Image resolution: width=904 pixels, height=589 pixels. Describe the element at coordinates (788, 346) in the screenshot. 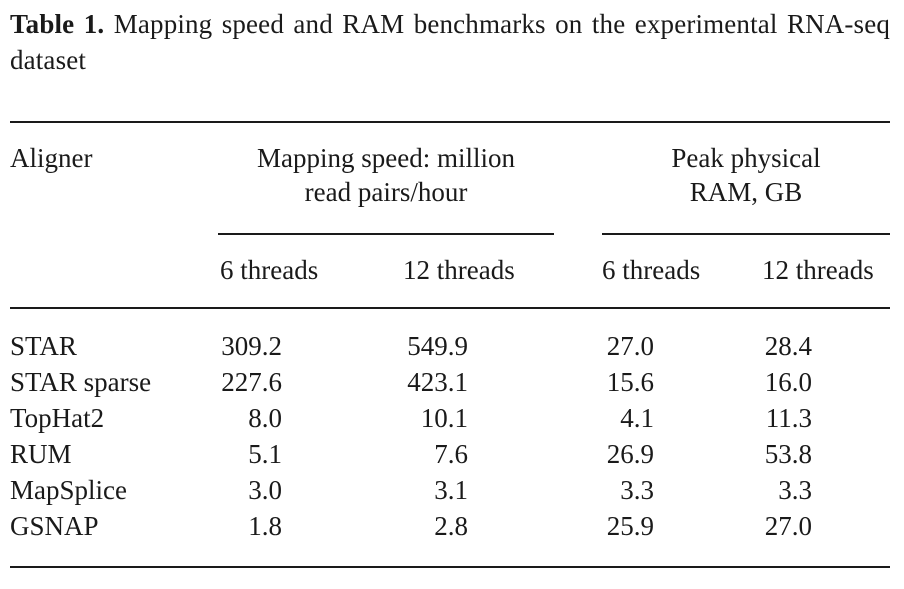

I see `cell-ram-12-threads: 28.4` at that location.